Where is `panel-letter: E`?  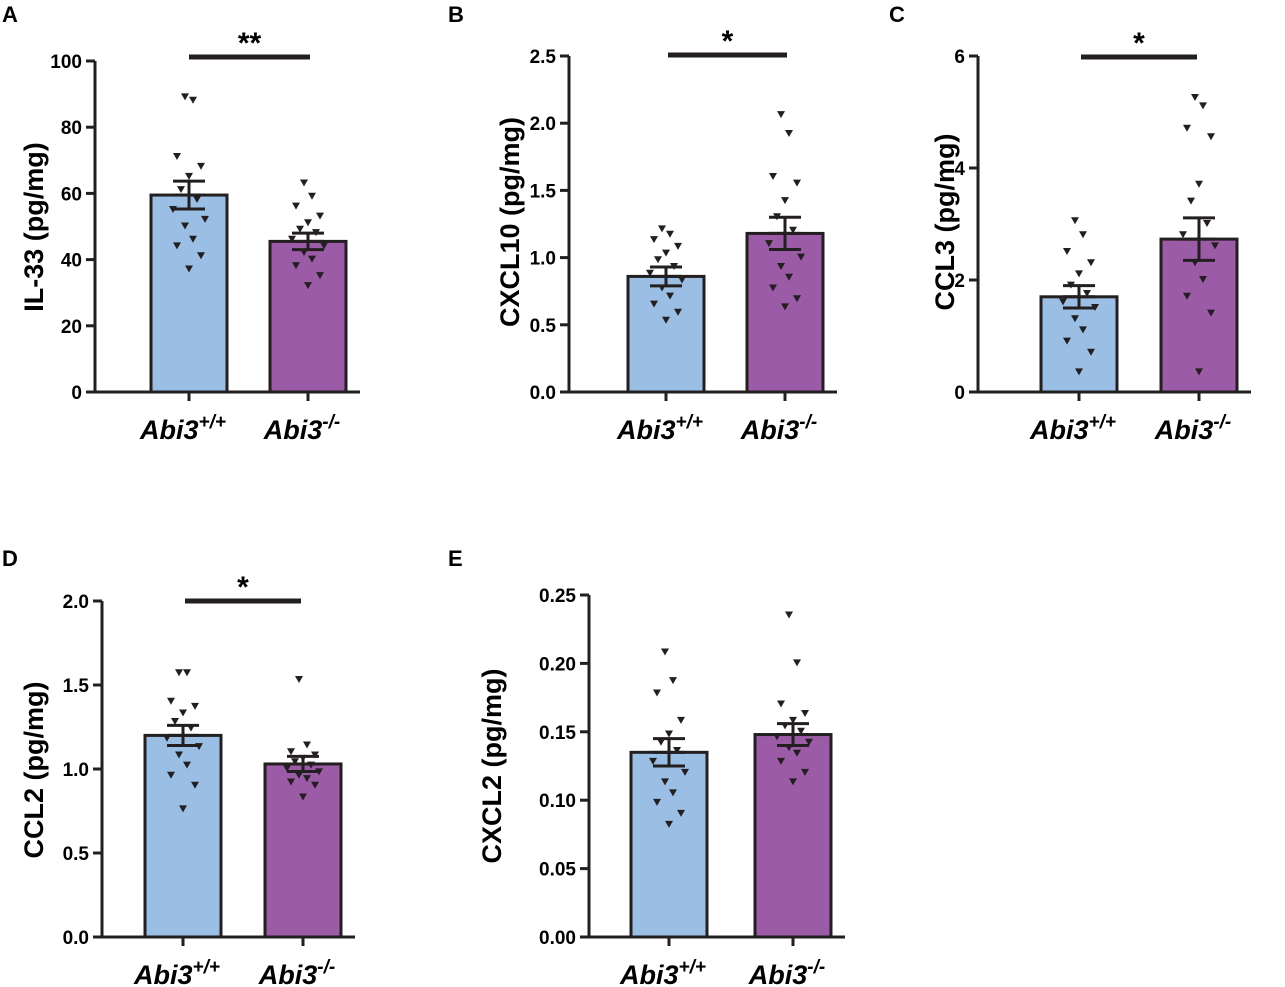 panel-letter: E is located at coordinates (455, 558).